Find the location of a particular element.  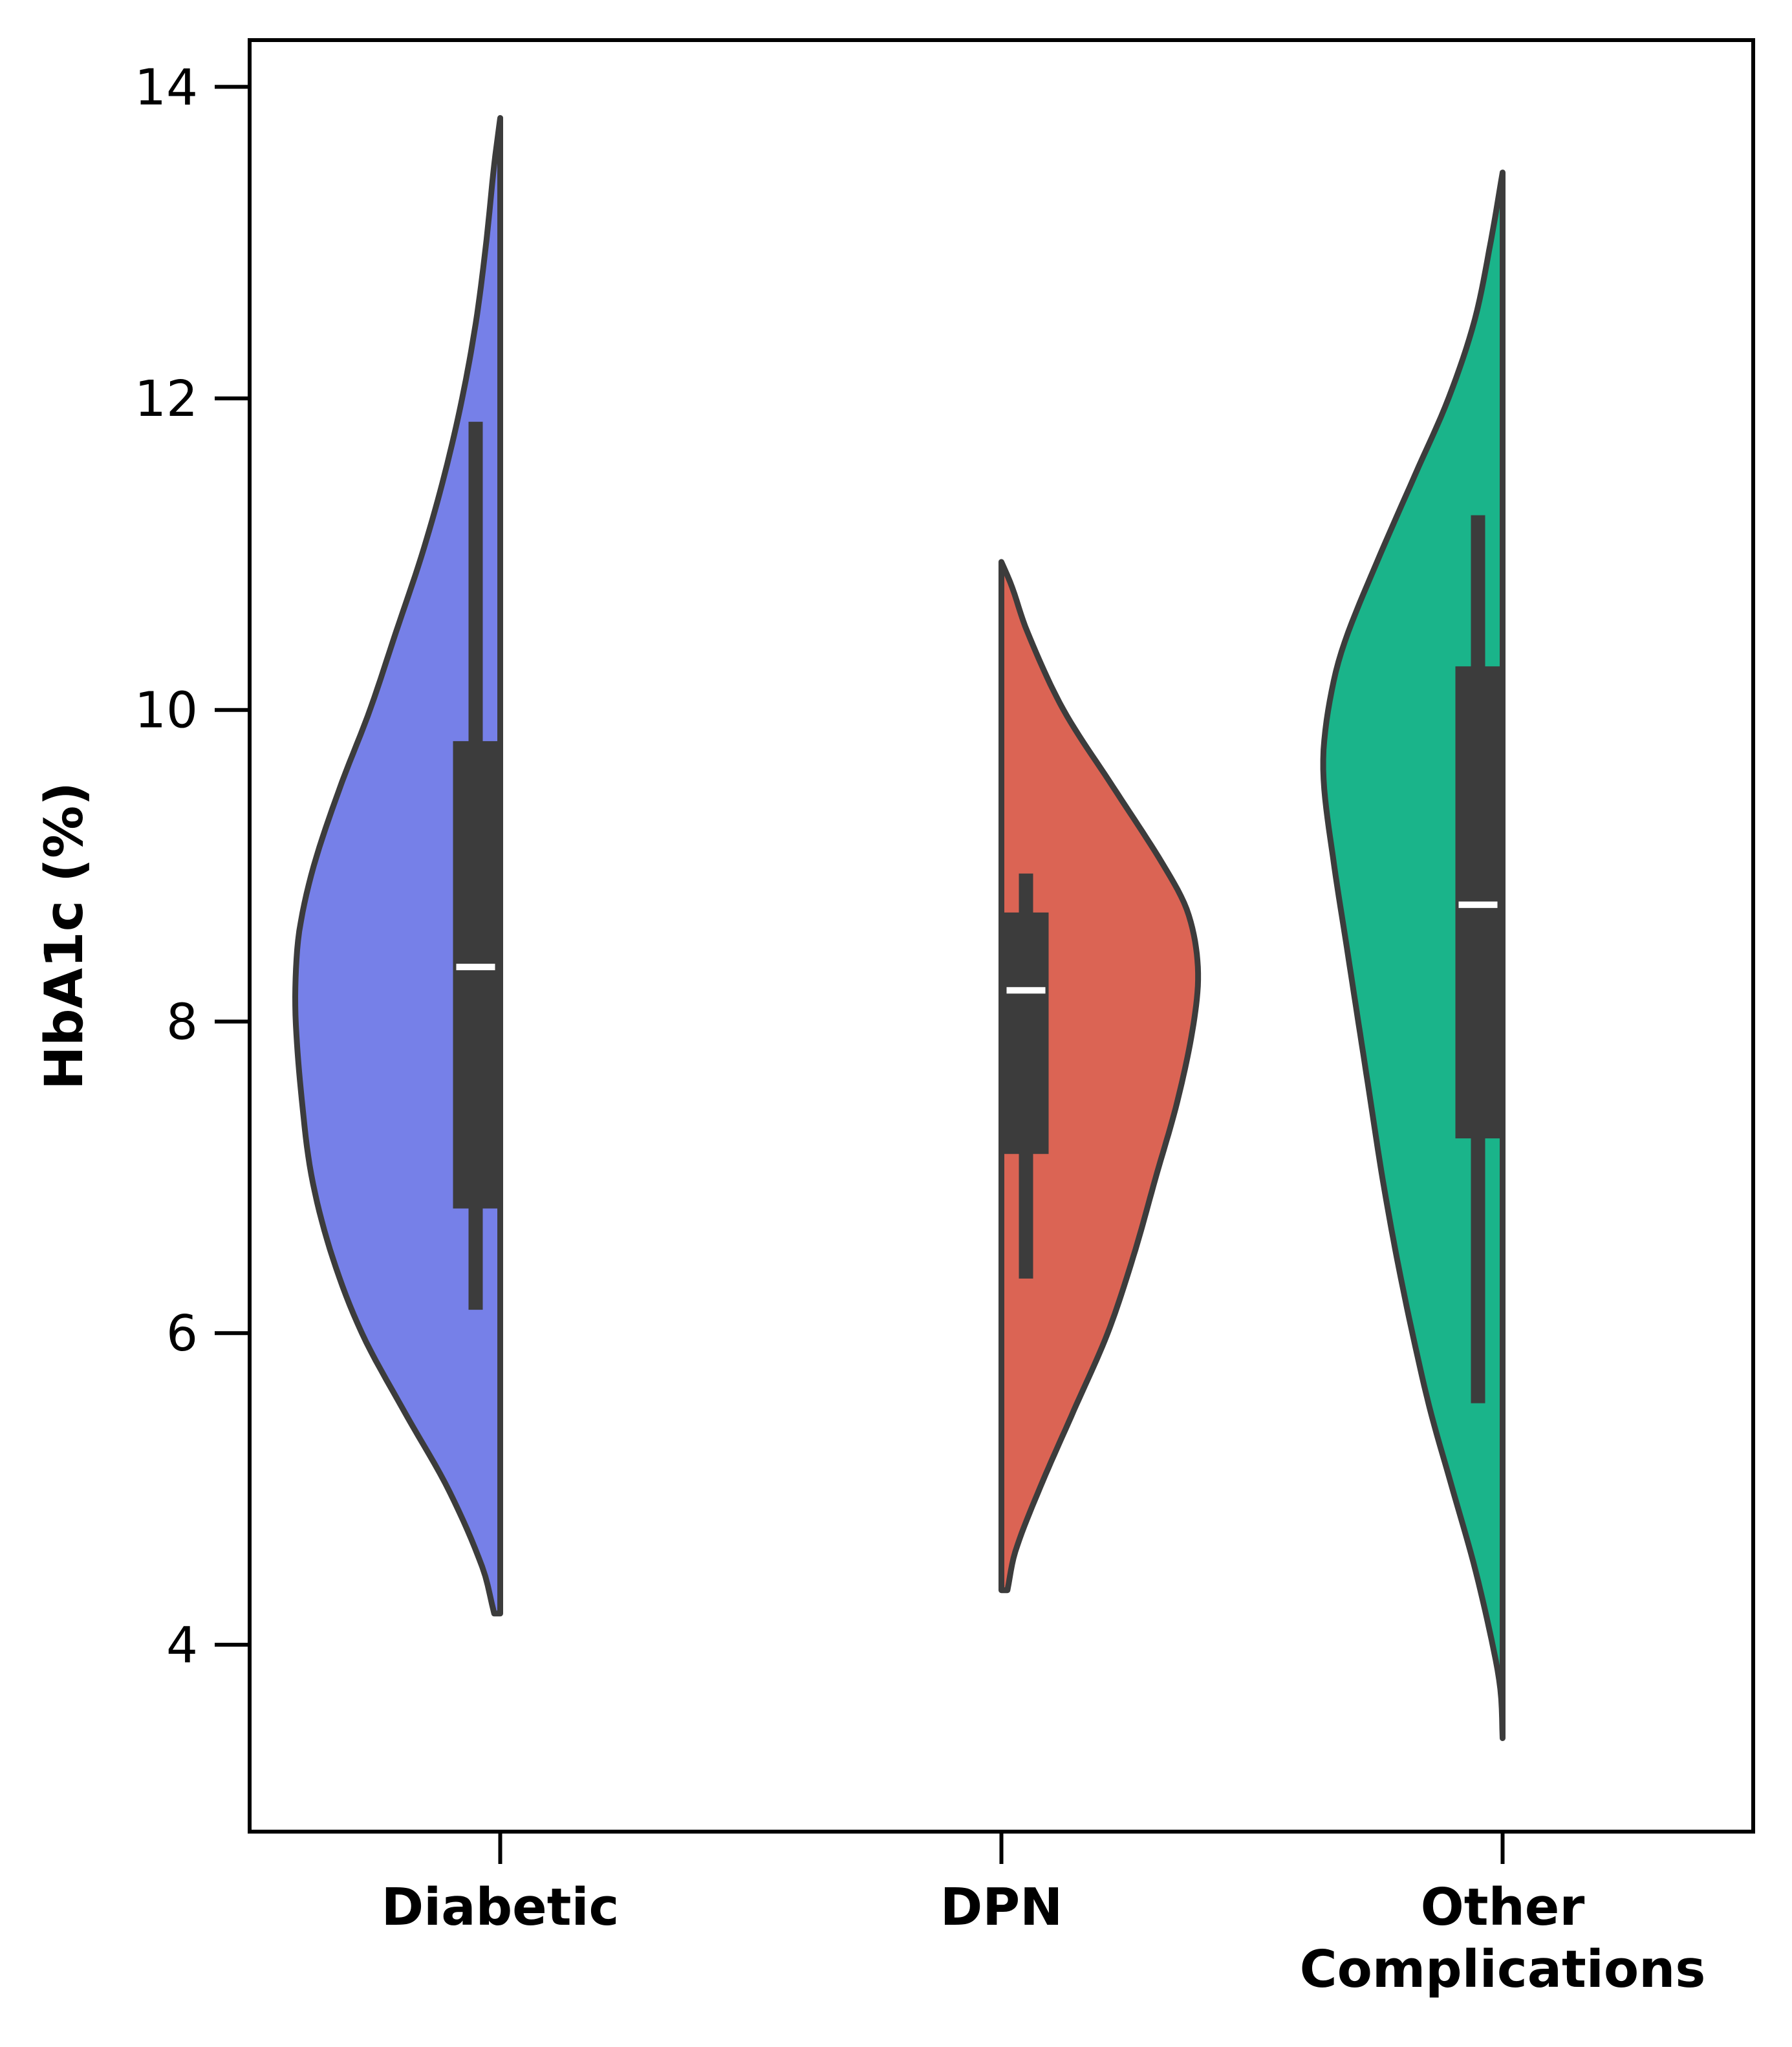

y-tick-label-4: 4 is located at coordinates (182, 1645).